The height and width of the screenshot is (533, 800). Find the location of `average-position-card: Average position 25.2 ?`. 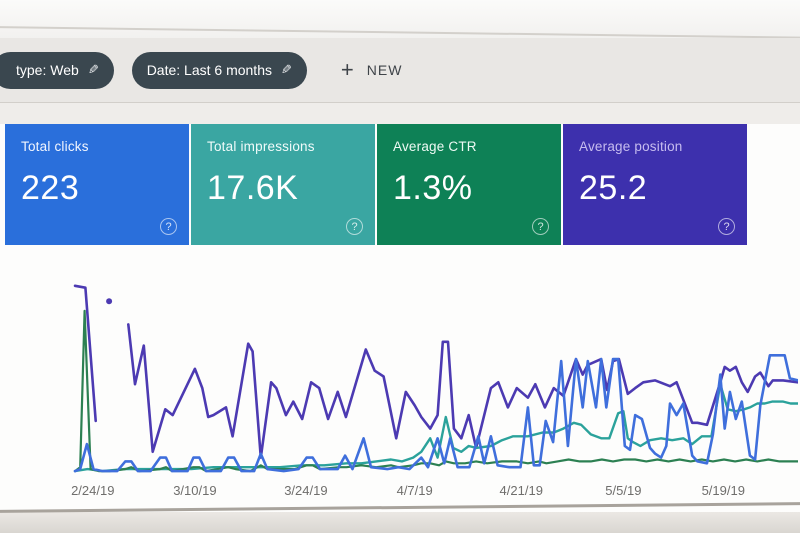

average-position-card: Average position 25.2 ? is located at coordinates (655, 184).